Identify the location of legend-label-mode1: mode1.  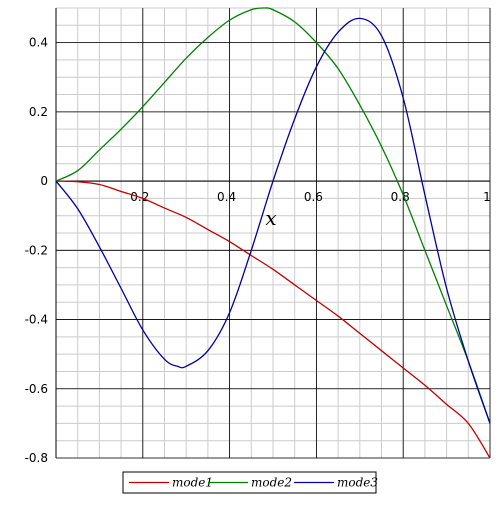
(192, 483).